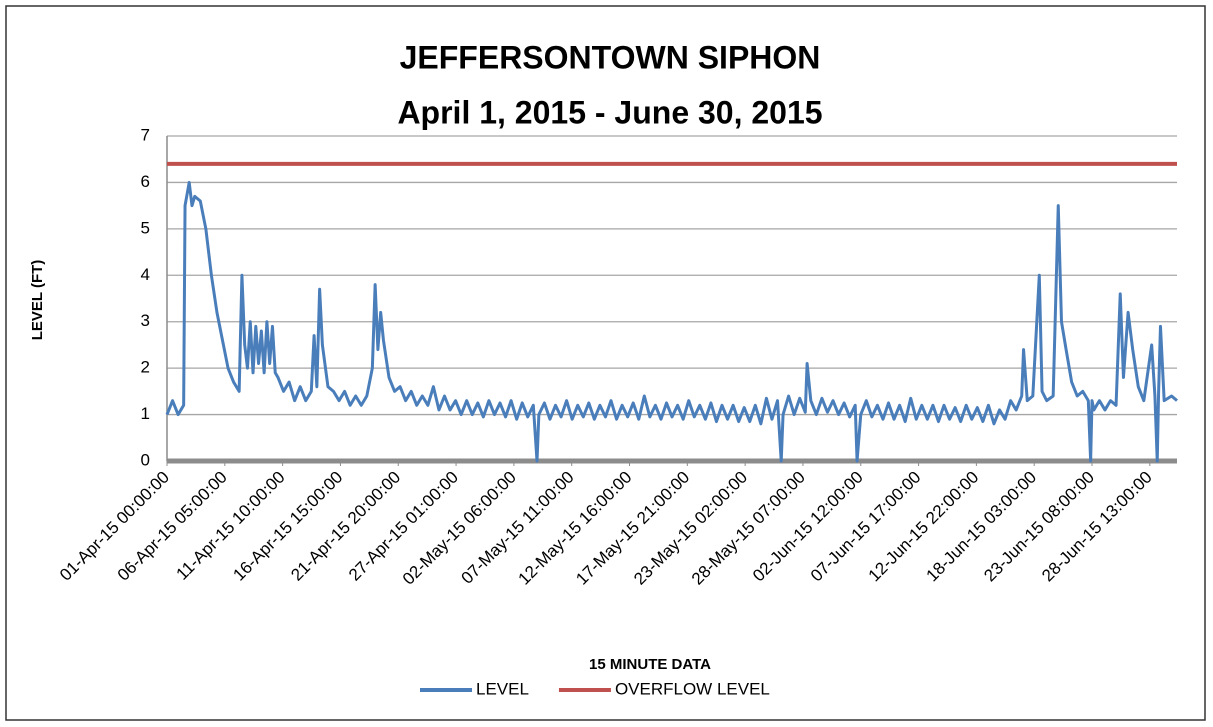  What do you see at coordinates (145, 320) in the screenshot?
I see `y-tick-label: 3` at bounding box center [145, 320].